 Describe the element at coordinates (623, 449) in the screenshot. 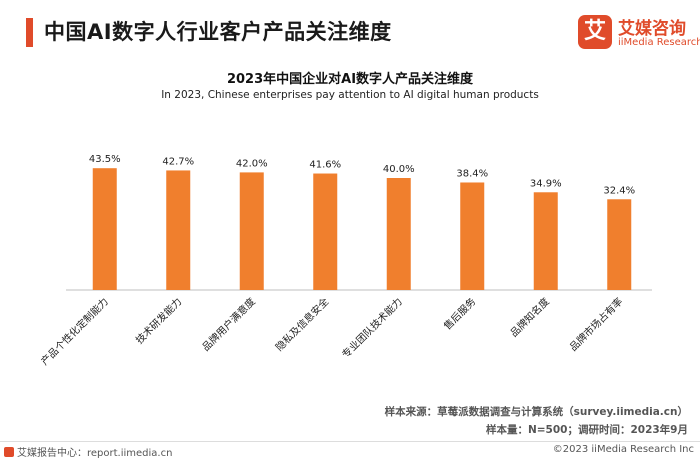

I see `footer-copyright: ©2023 iiMedia Research Inc` at that location.